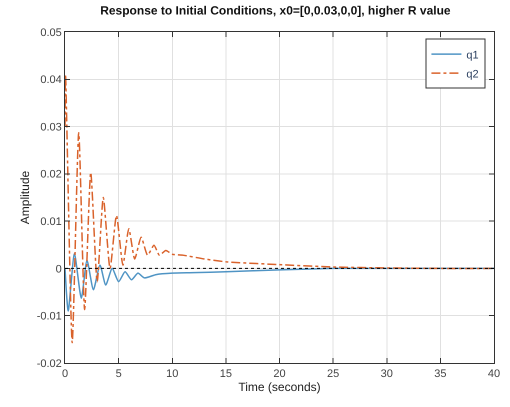 Image resolution: width=510 pixels, height=407 pixels. What do you see at coordinates (51, 127) in the screenshot?
I see `y-tick-label: 0.03` at bounding box center [51, 127].